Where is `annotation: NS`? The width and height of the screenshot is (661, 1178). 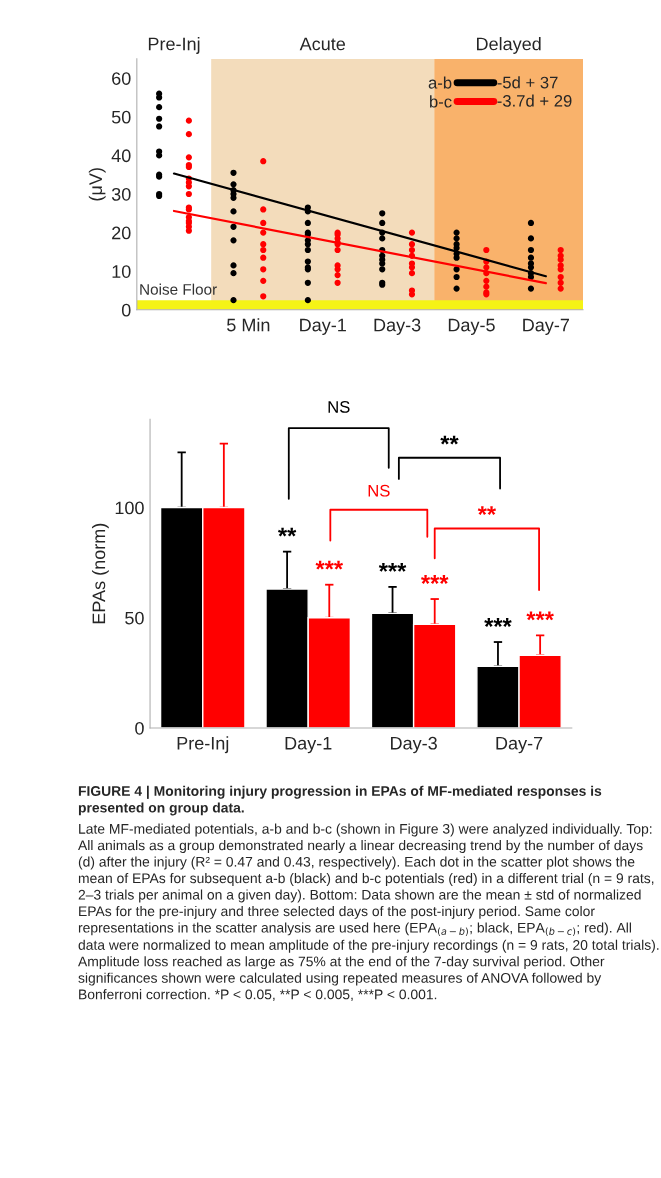
annotation: NS is located at coordinates (379, 490).